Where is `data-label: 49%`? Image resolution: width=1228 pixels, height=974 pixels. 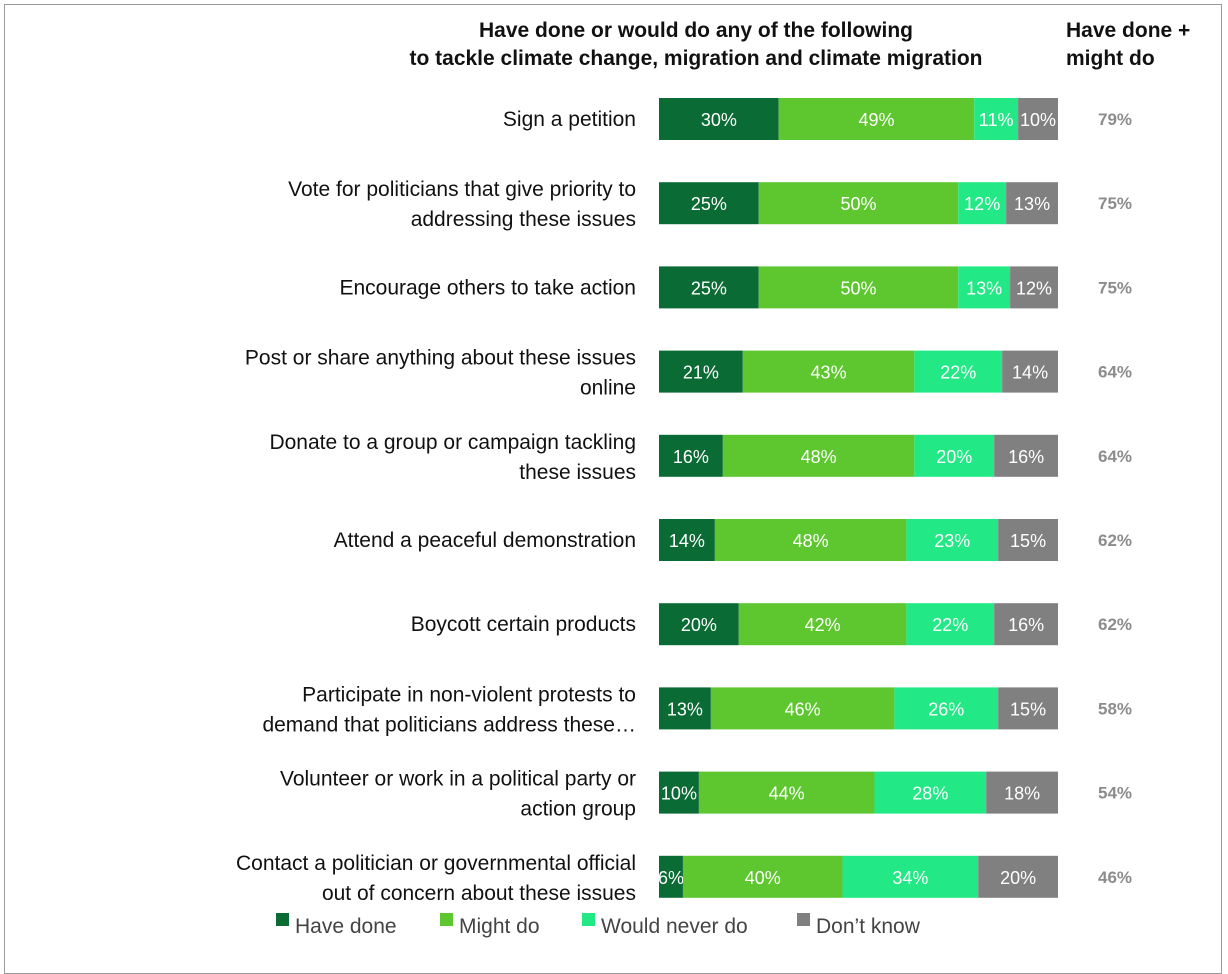 data-label: 49% is located at coordinates (876, 120).